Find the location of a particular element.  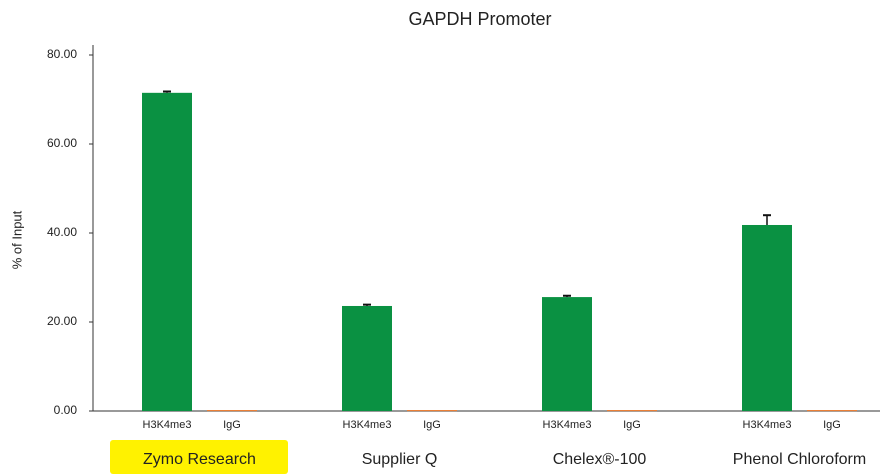

y-tick-label: 60.00 is located at coordinates (62, 143).